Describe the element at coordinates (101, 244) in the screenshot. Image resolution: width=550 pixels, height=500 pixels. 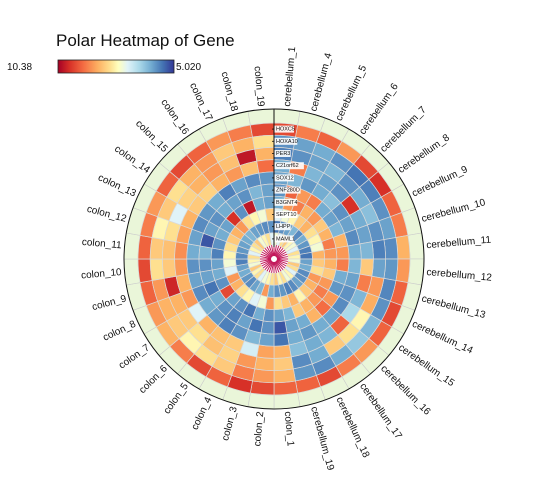
I see `sample-label: colon_11` at that location.